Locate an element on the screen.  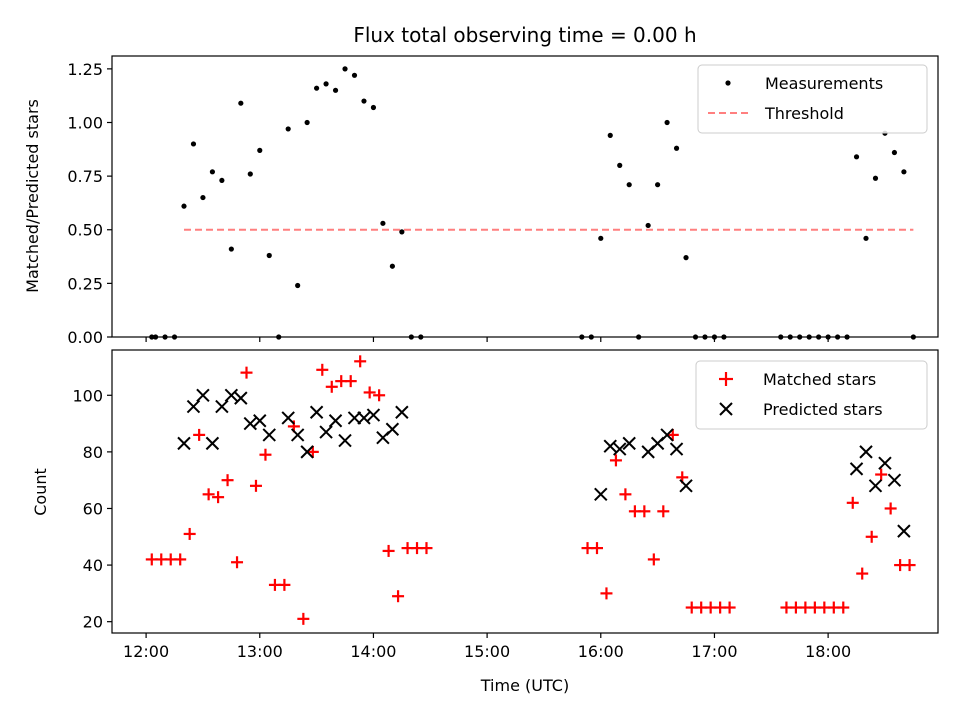
x-tick-label-0: 12:00 is located at coordinates (146, 651).